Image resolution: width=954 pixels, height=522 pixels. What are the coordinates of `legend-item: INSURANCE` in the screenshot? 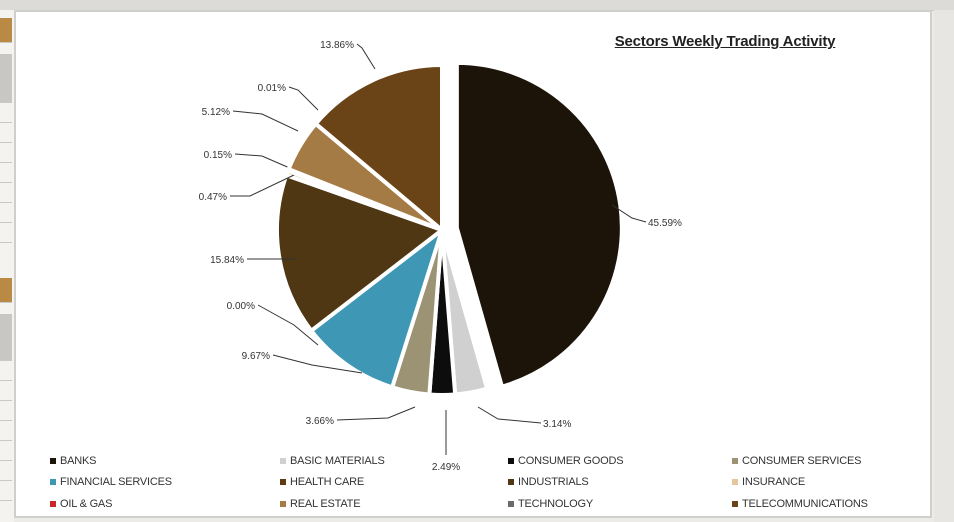 It's located at (768, 482).